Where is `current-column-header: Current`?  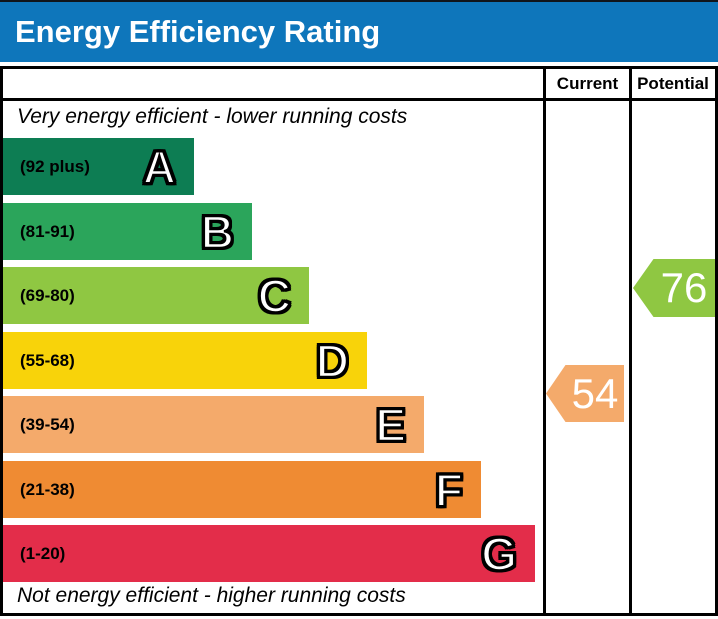
current-column-header: Current is located at coordinates (587, 83).